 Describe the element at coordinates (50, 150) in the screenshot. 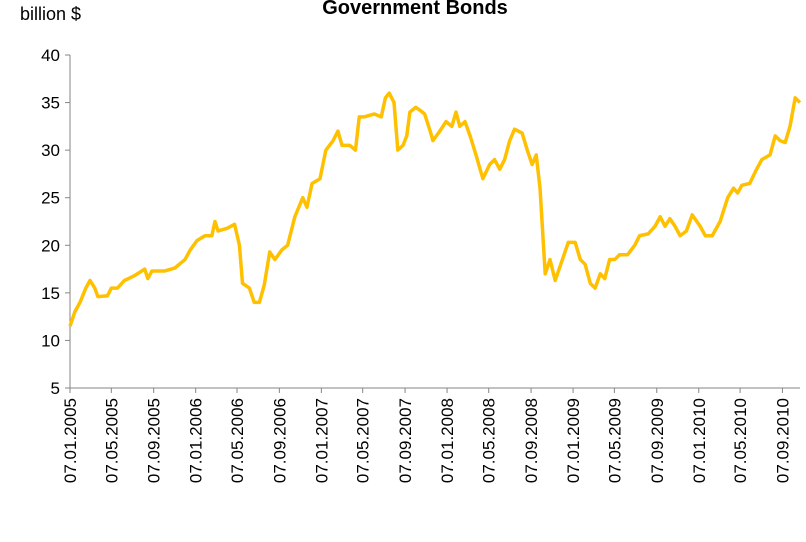

I see `y-tick-label: 30` at that location.